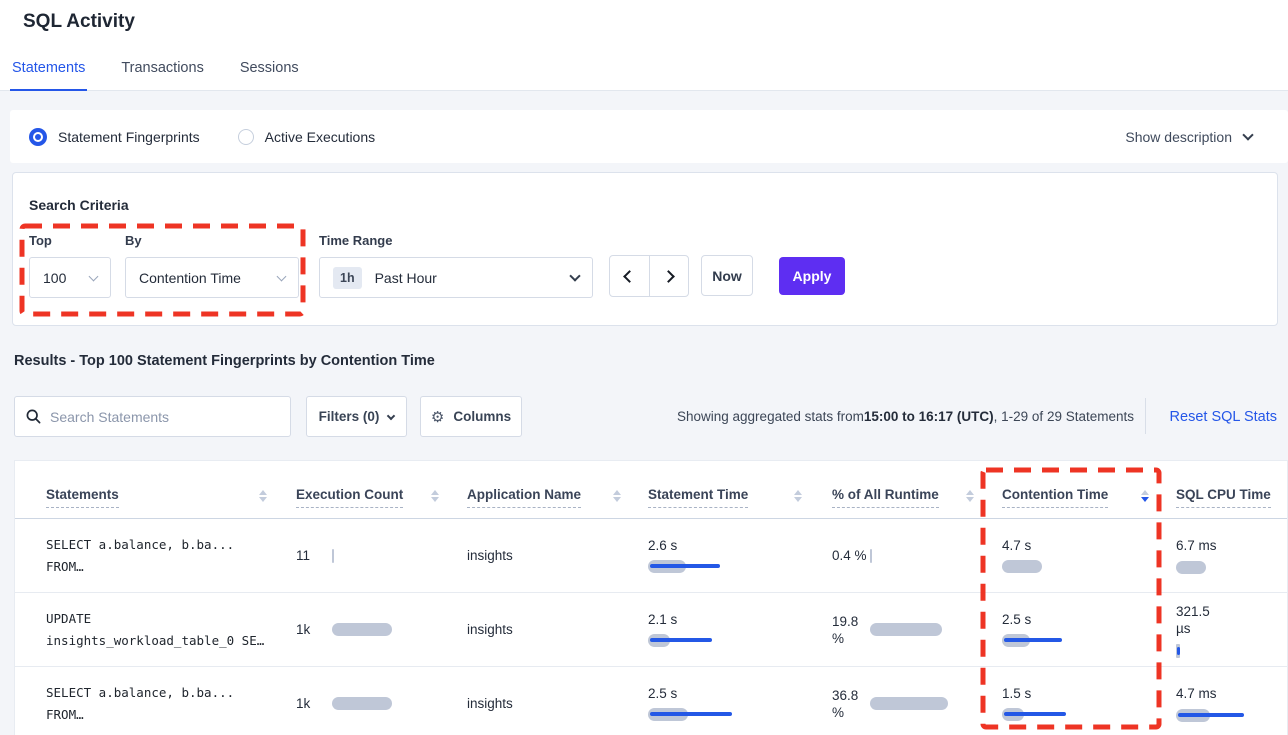 The image size is (1288, 735). What do you see at coordinates (1032, 629) in the screenshot?
I see `cell-contention-time: 2.5 s` at bounding box center [1032, 629].